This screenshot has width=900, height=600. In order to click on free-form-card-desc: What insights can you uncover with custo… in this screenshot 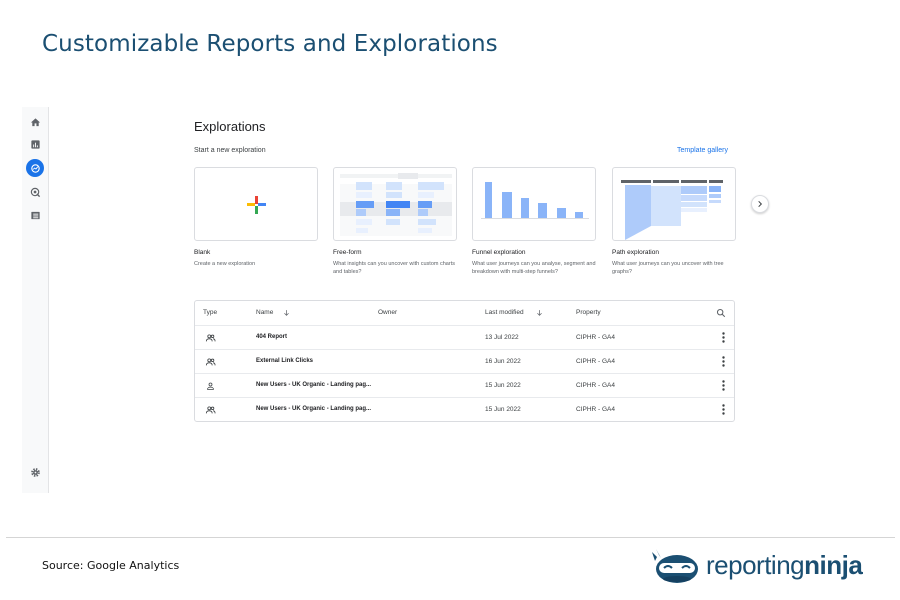, I will do `click(394, 268)`.